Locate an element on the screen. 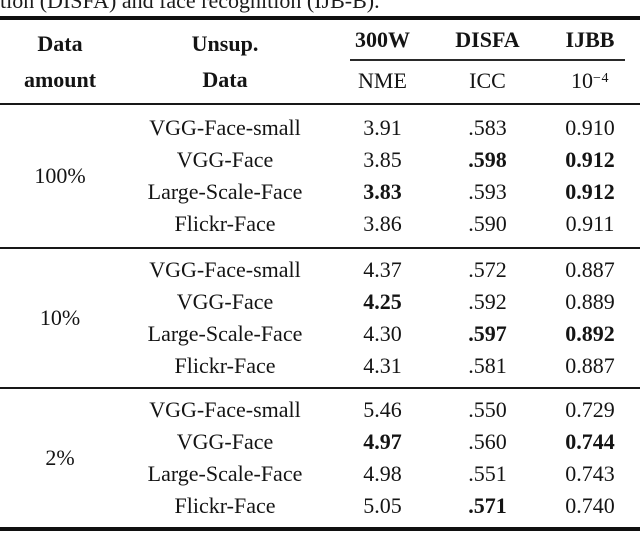  icc-value: .590 is located at coordinates (487, 223).